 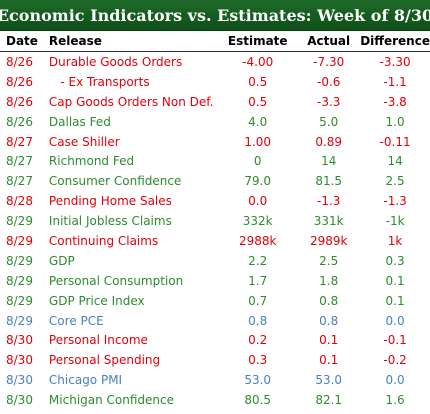 I want to click on cell-release: Michigan Confidence, so click(x=111, y=400).